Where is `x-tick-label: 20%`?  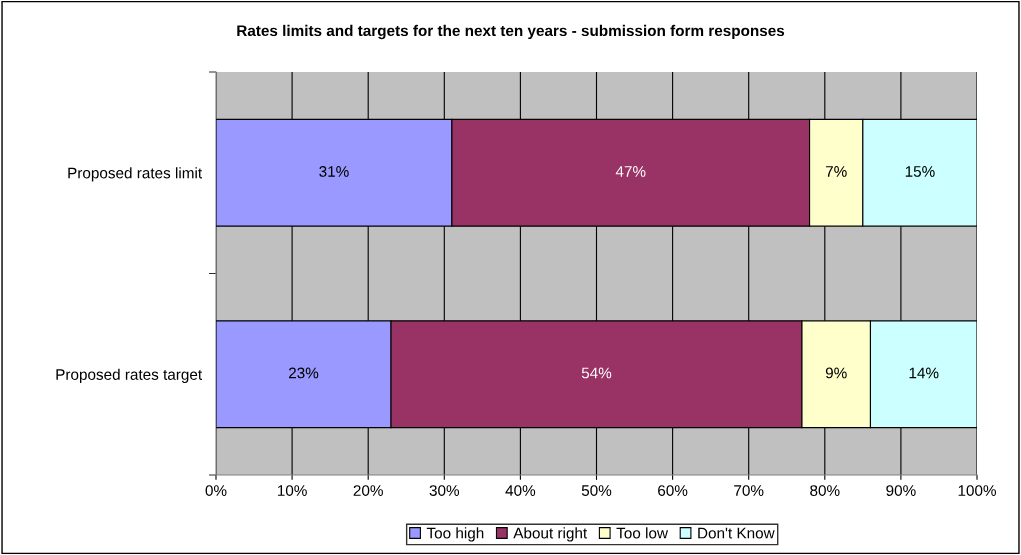
x-tick-label: 20% is located at coordinates (368, 490).